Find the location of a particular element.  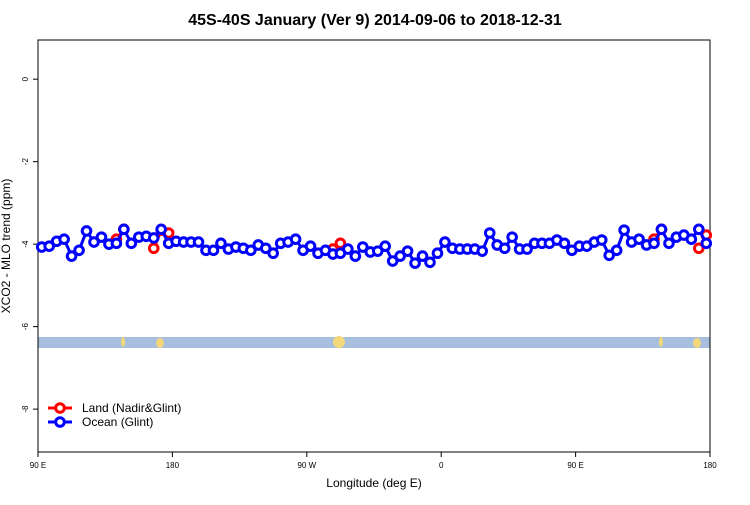

y-tick-label: -2 is located at coordinates (25, 162).